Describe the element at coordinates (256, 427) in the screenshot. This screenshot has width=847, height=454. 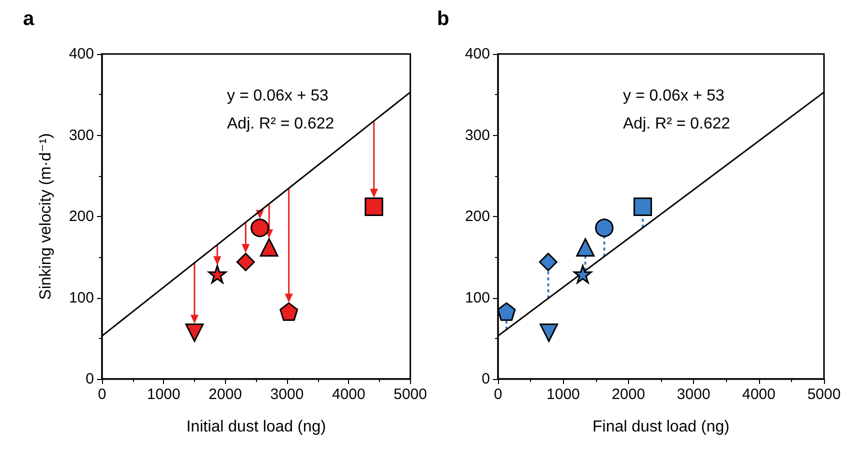
I see `x-axis-title: Initial dust load (ng)` at that location.